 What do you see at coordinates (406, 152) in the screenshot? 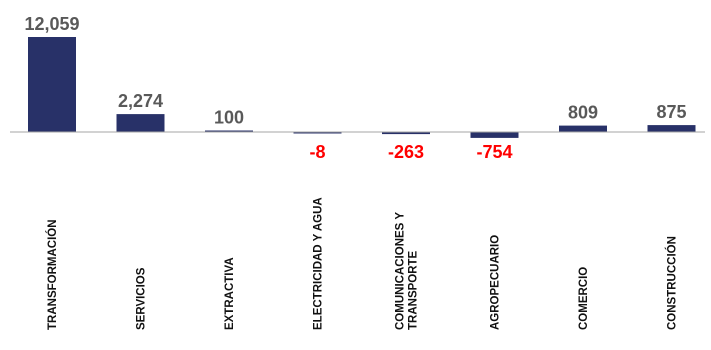
I see `data-label: -263` at bounding box center [406, 152].